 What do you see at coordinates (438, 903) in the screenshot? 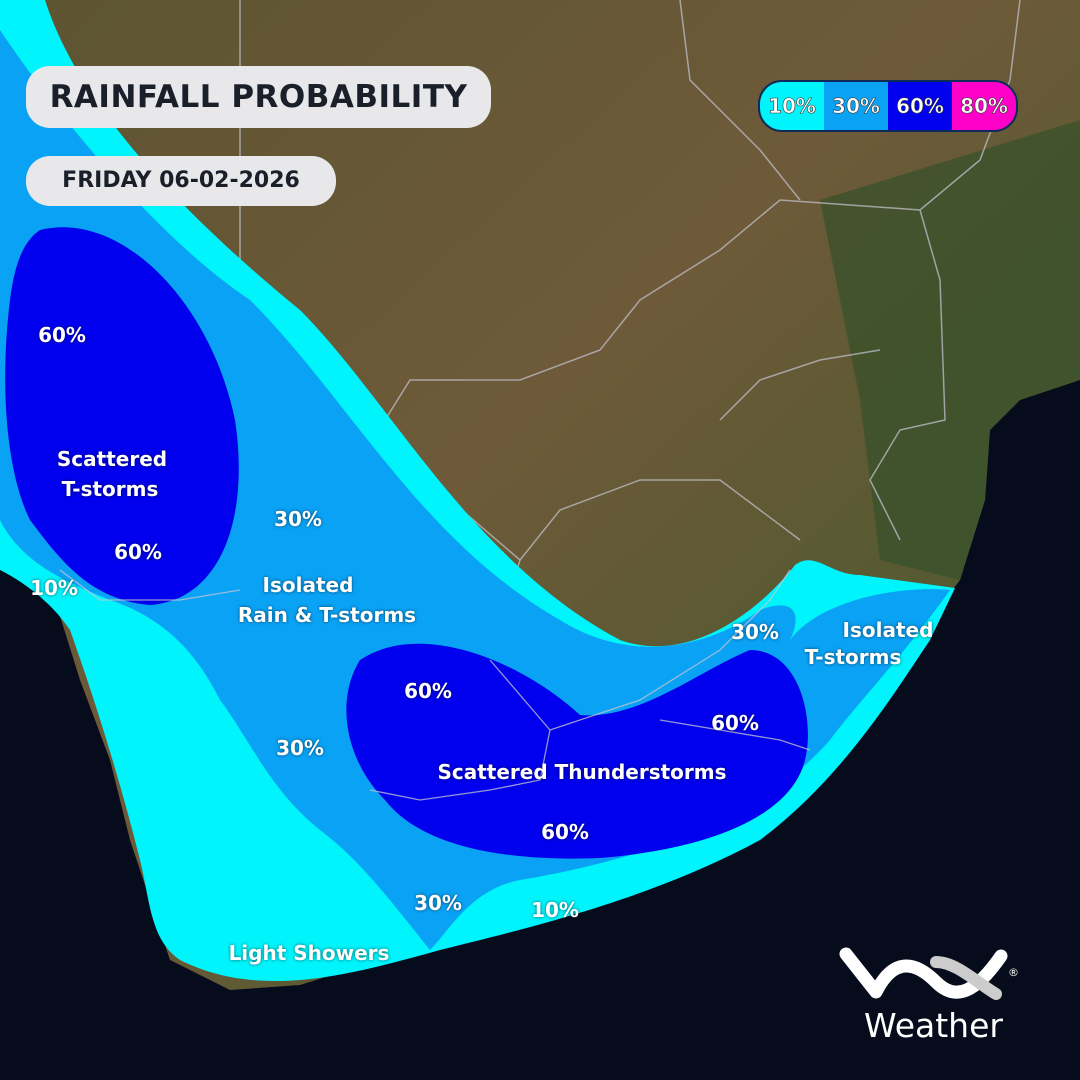
I see `label-south-30: 30%` at bounding box center [438, 903].